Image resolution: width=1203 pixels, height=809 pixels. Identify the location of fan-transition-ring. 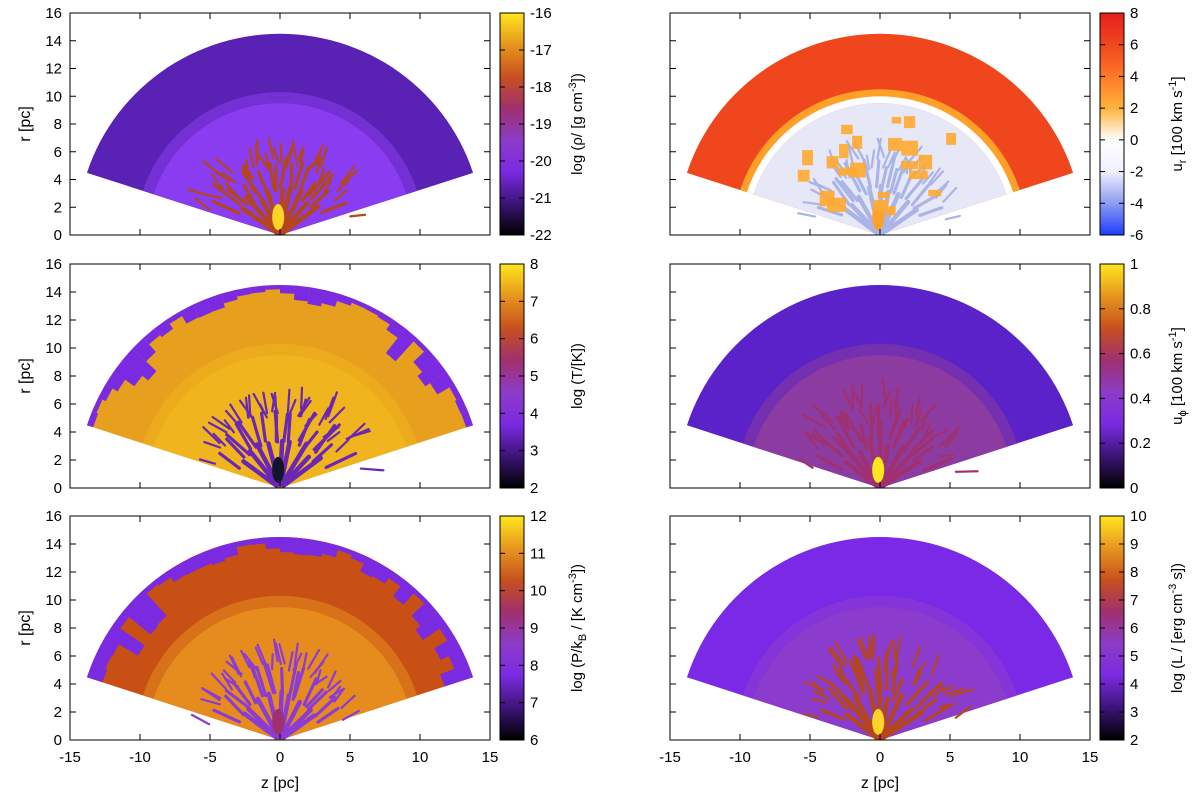
(880, 395).